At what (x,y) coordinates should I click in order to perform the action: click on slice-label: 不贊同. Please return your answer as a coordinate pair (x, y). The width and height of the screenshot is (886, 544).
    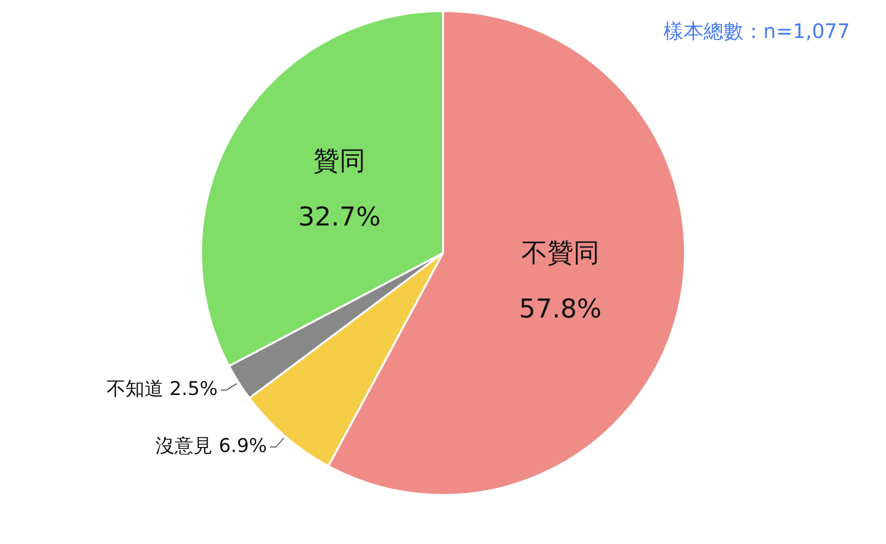
    Looking at the image, I should click on (560, 253).